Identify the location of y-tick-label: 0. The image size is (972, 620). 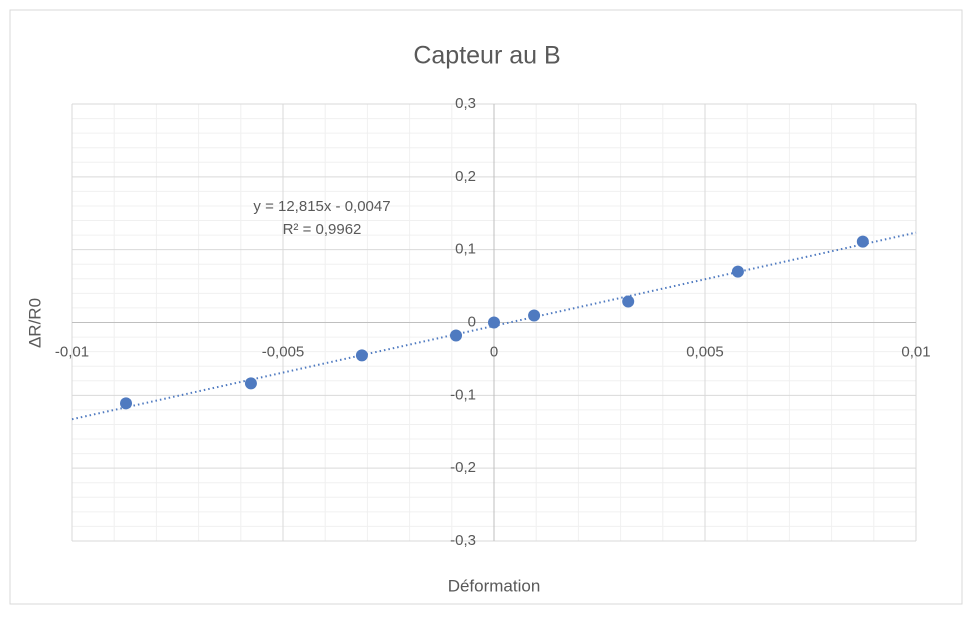
(472, 321).